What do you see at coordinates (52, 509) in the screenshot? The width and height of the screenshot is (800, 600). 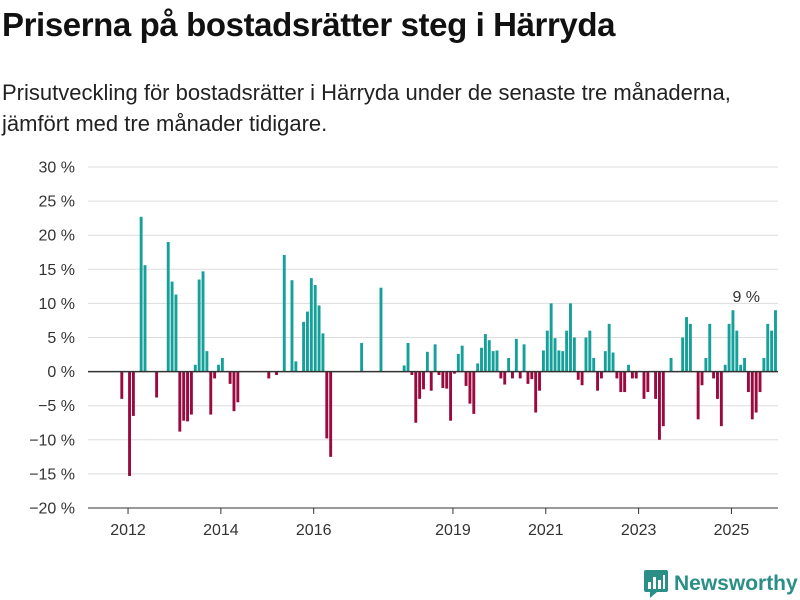 I see `y-tick-label: −20 %` at bounding box center [52, 509].